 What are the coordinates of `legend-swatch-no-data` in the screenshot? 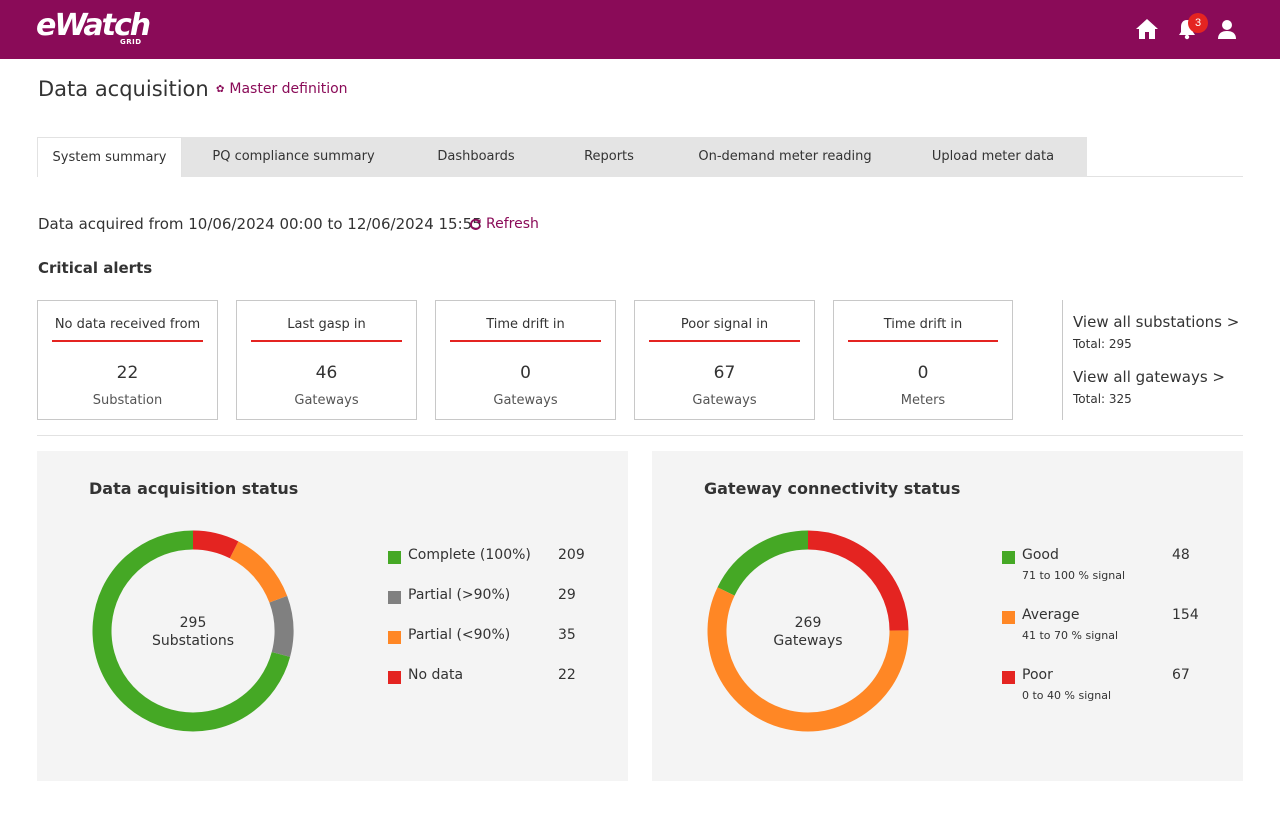 It's located at (394, 677).